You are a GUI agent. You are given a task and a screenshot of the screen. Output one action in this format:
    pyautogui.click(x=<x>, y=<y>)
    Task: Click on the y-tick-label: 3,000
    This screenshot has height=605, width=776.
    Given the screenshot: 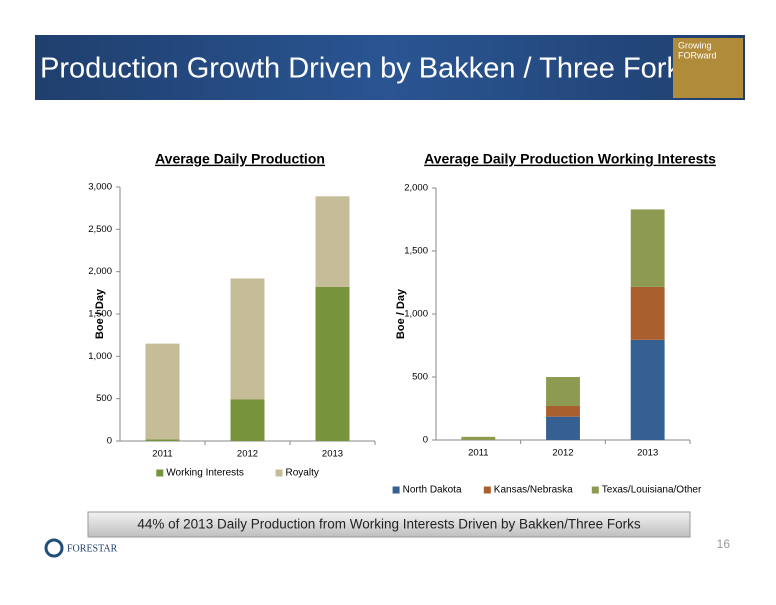 What is the action you would take?
    pyautogui.click(x=100, y=187)
    